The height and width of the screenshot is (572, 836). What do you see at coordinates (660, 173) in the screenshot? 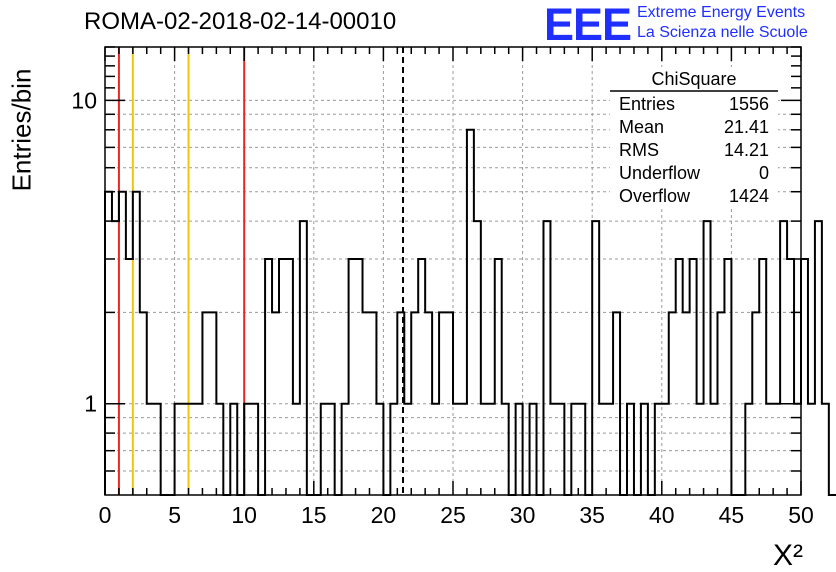
I see `stats-label-underflow: Underflow` at bounding box center [660, 173].